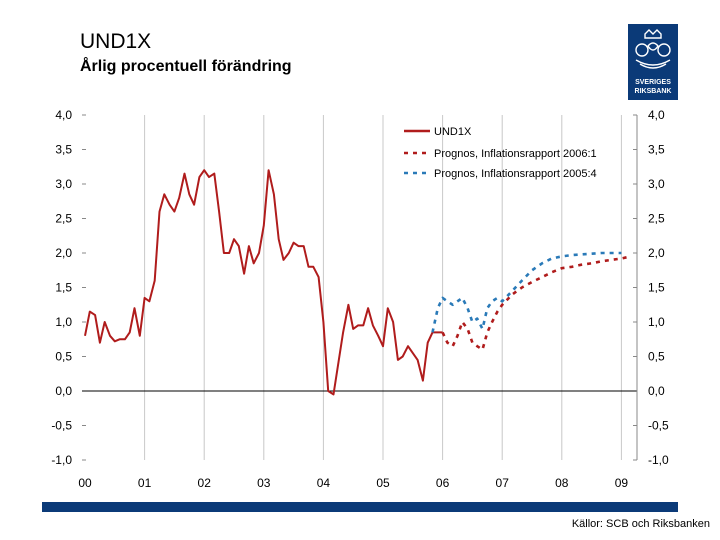 The width and height of the screenshot is (720, 540). What do you see at coordinates (383, 483) in the screenshot?
I see `x-tick-label: 05` at bounding box center [383, 483].